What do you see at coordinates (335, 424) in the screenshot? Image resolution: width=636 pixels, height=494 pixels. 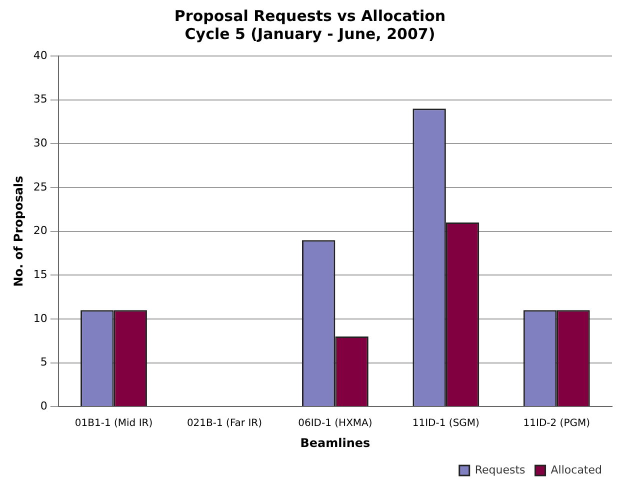 I see `x-tick-label: 06ID-1 (HXMA)` at bounding box center [335, 424].